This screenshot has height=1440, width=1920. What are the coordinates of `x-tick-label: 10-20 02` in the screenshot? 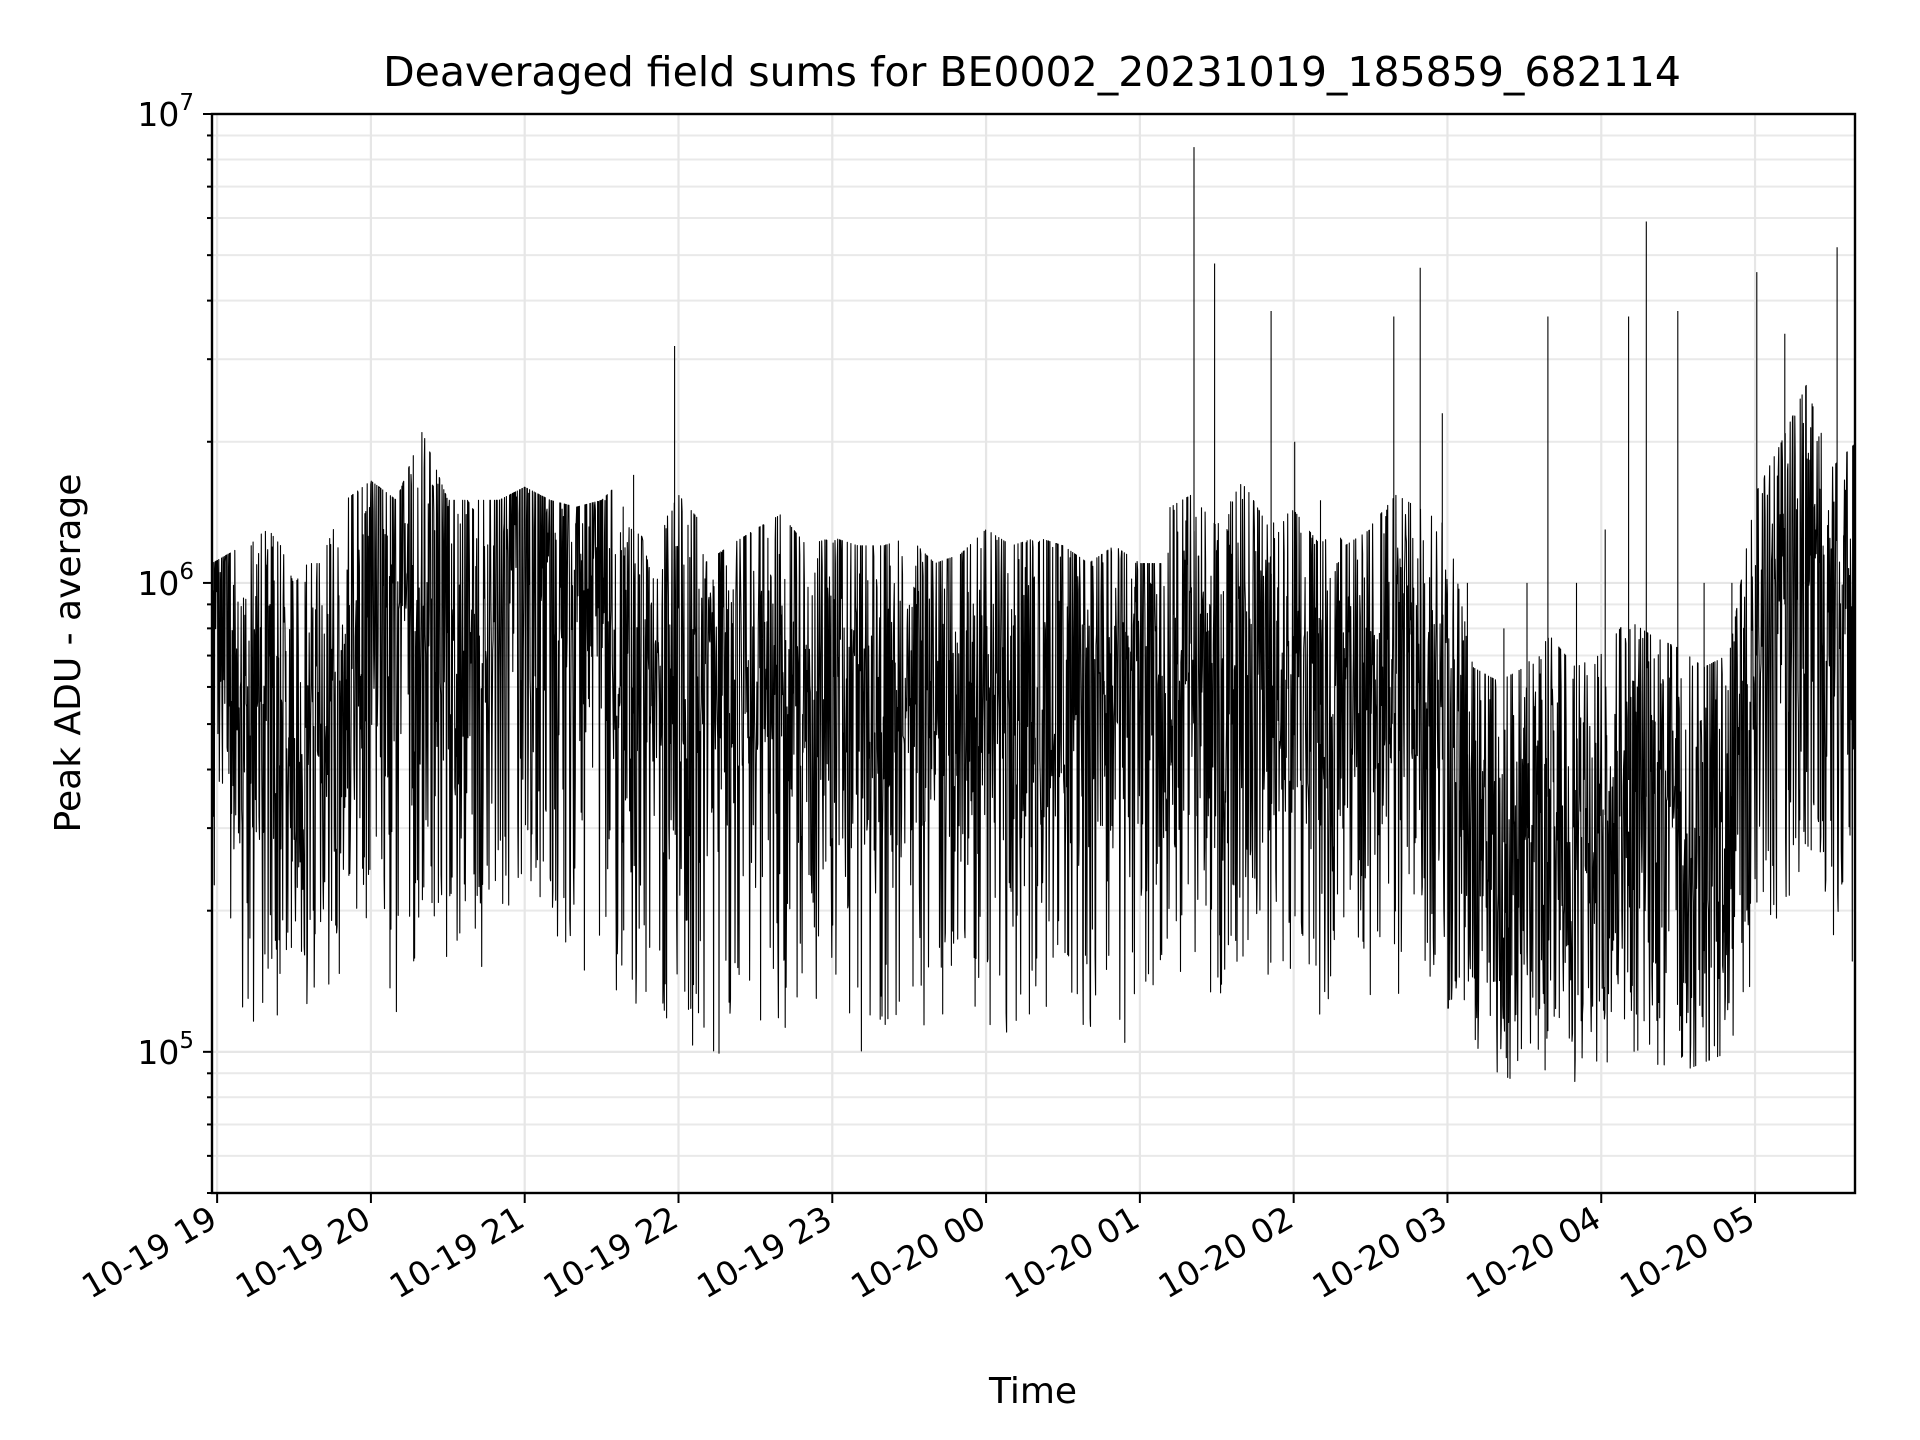 It's located at (1226, 1252).